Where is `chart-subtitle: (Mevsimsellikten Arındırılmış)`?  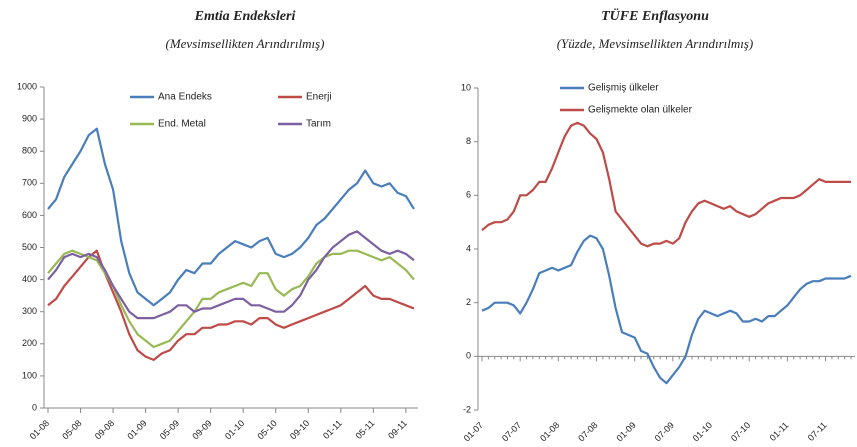 chart-subtitle: (Mevsimsellikten Arındırılmış) is located at coordinates (245, 43).